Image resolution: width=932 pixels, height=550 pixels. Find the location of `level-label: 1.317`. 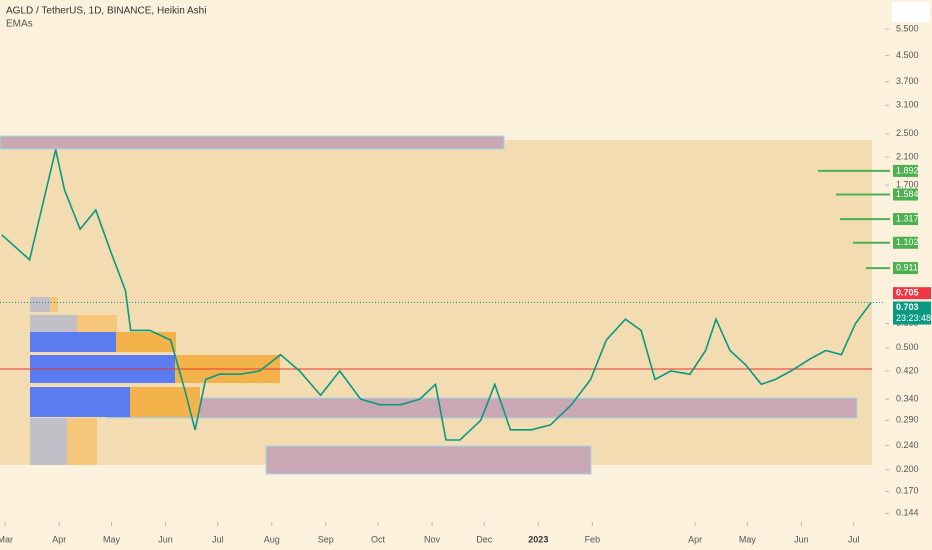

level-label: 1.317 is located at coordinates (907, 218).